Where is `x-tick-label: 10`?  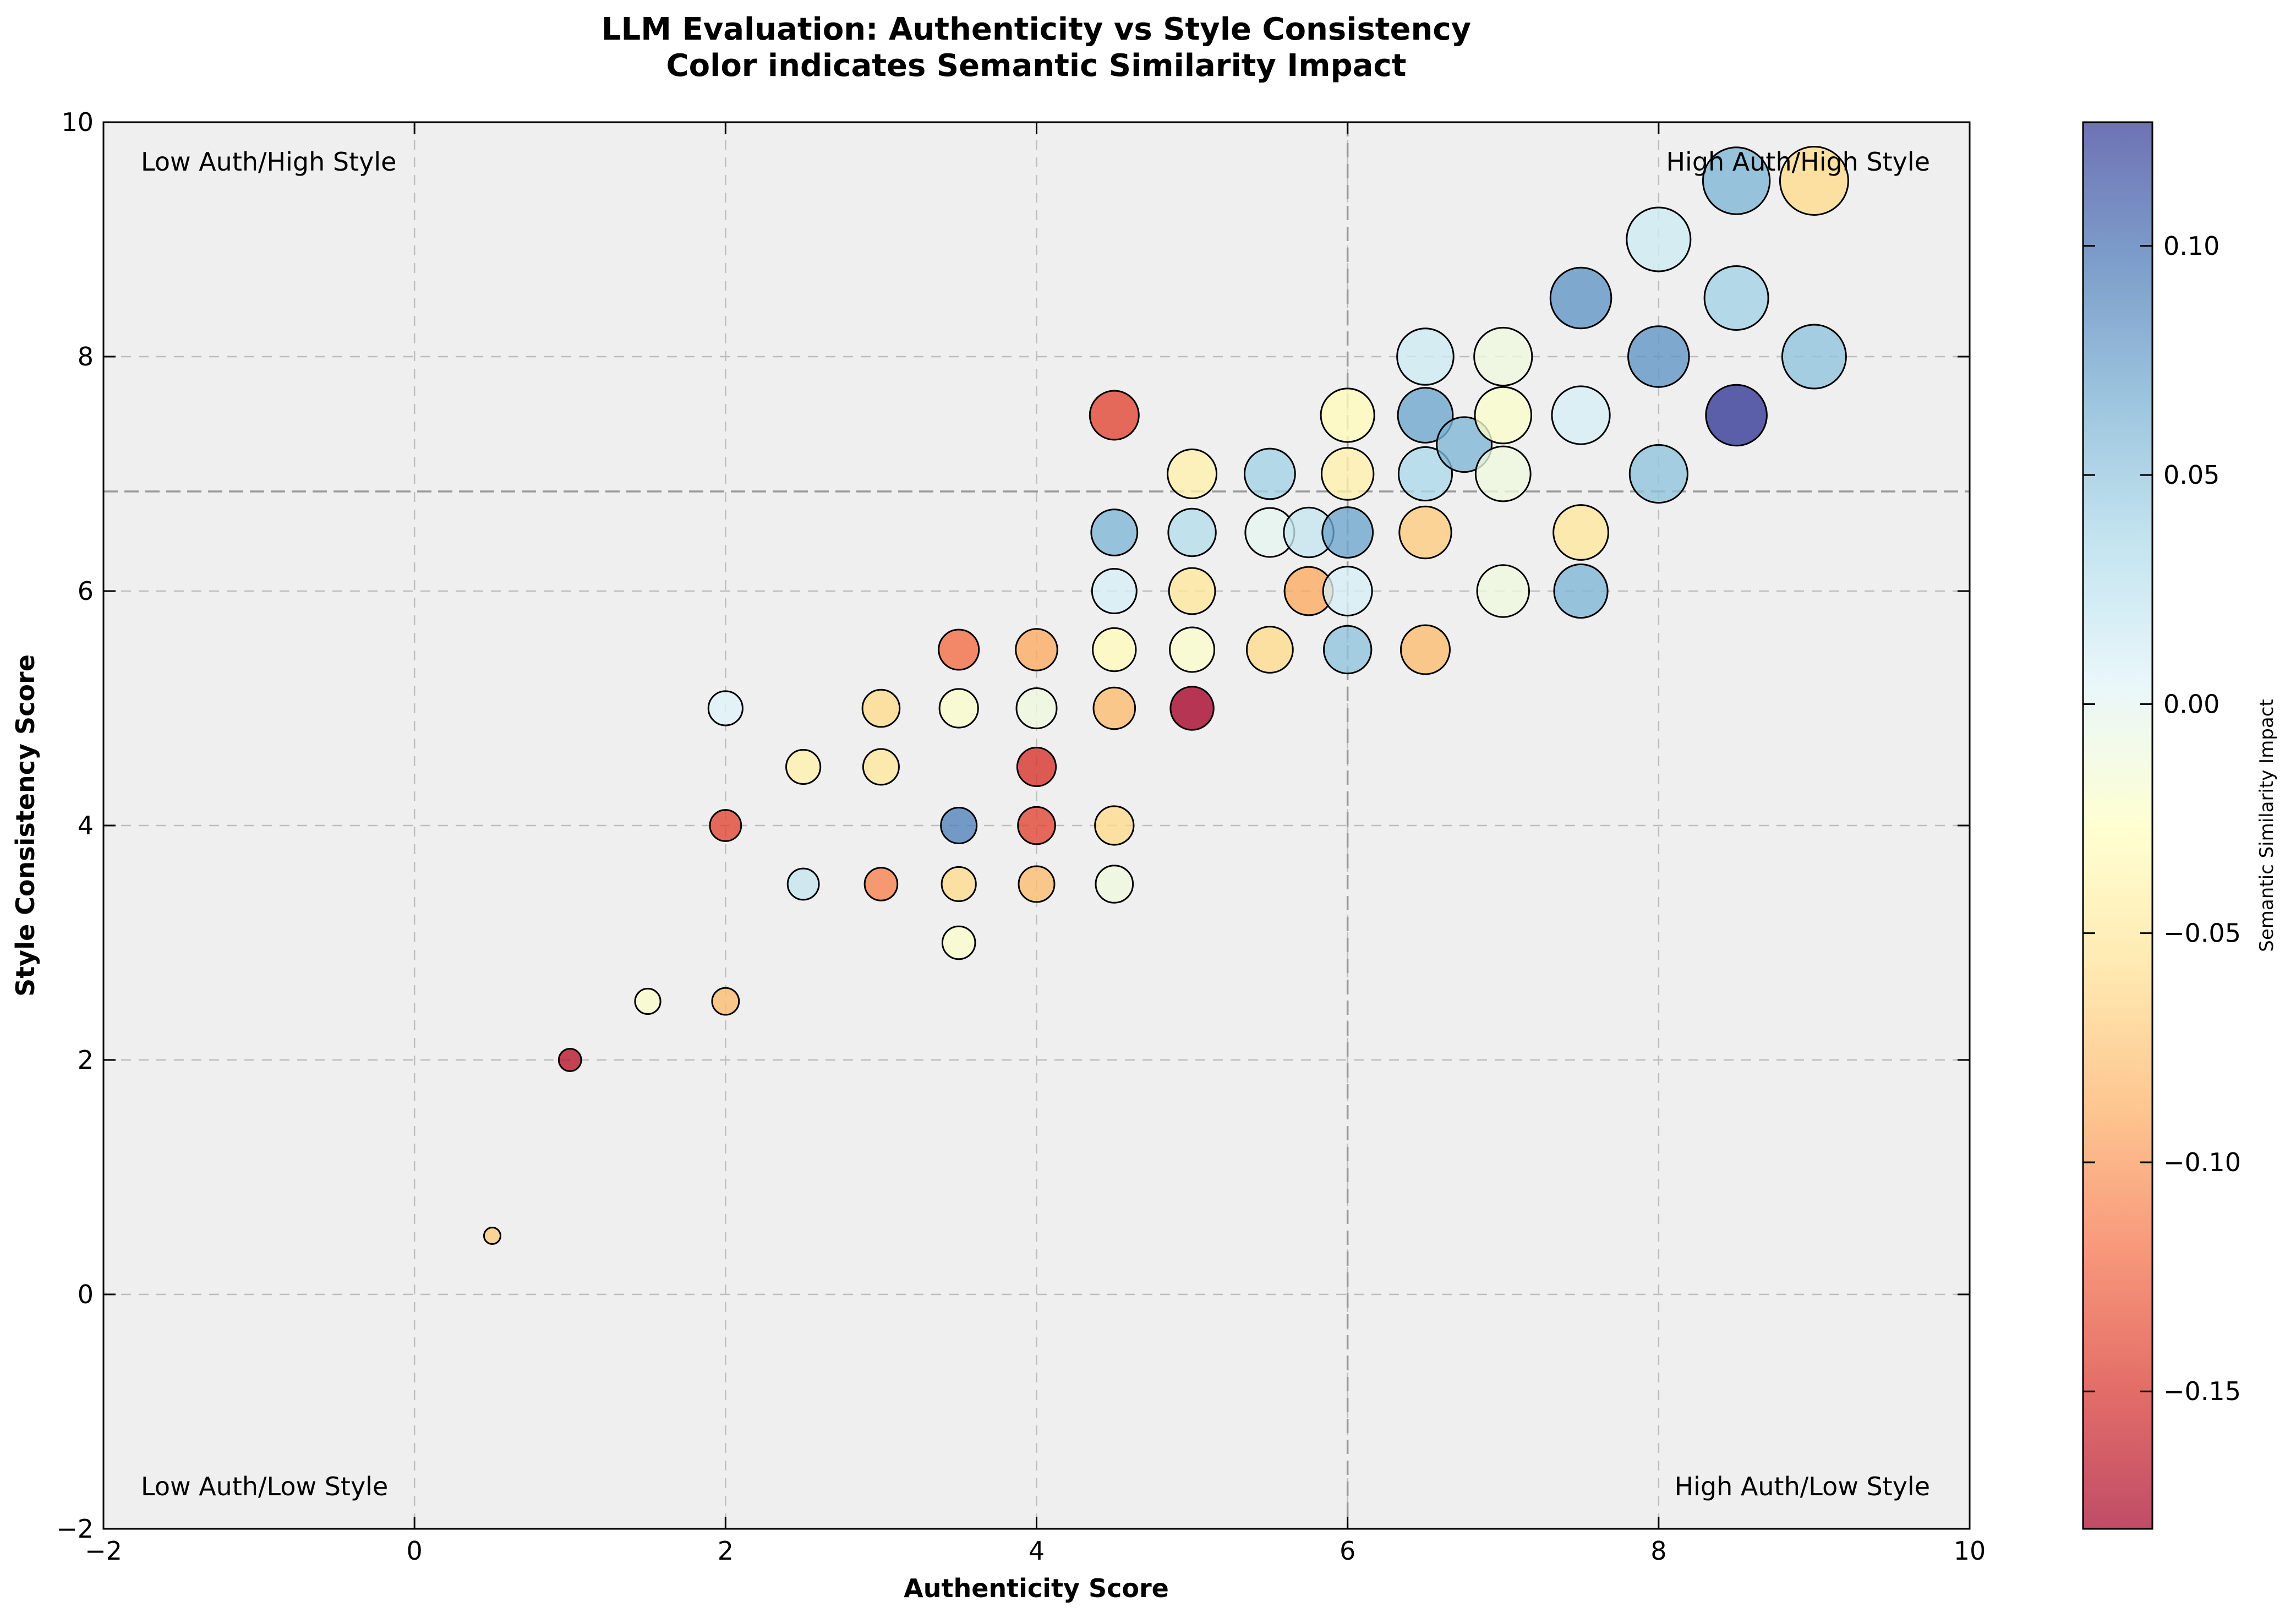 x-tick-label: 10 is located at coordinates (1970, 1551).